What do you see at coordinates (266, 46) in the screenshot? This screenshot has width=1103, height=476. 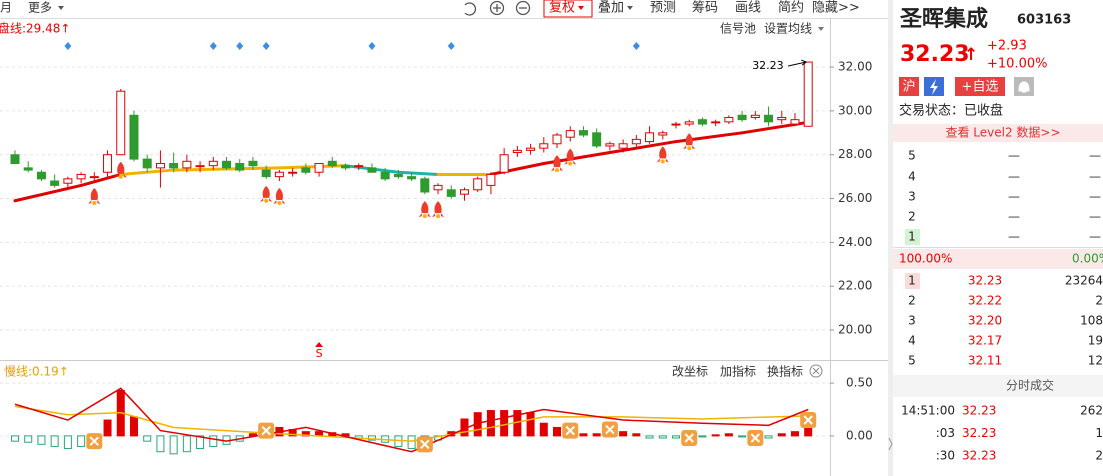 I see `signal-marker` at bounding box center [266, 46].